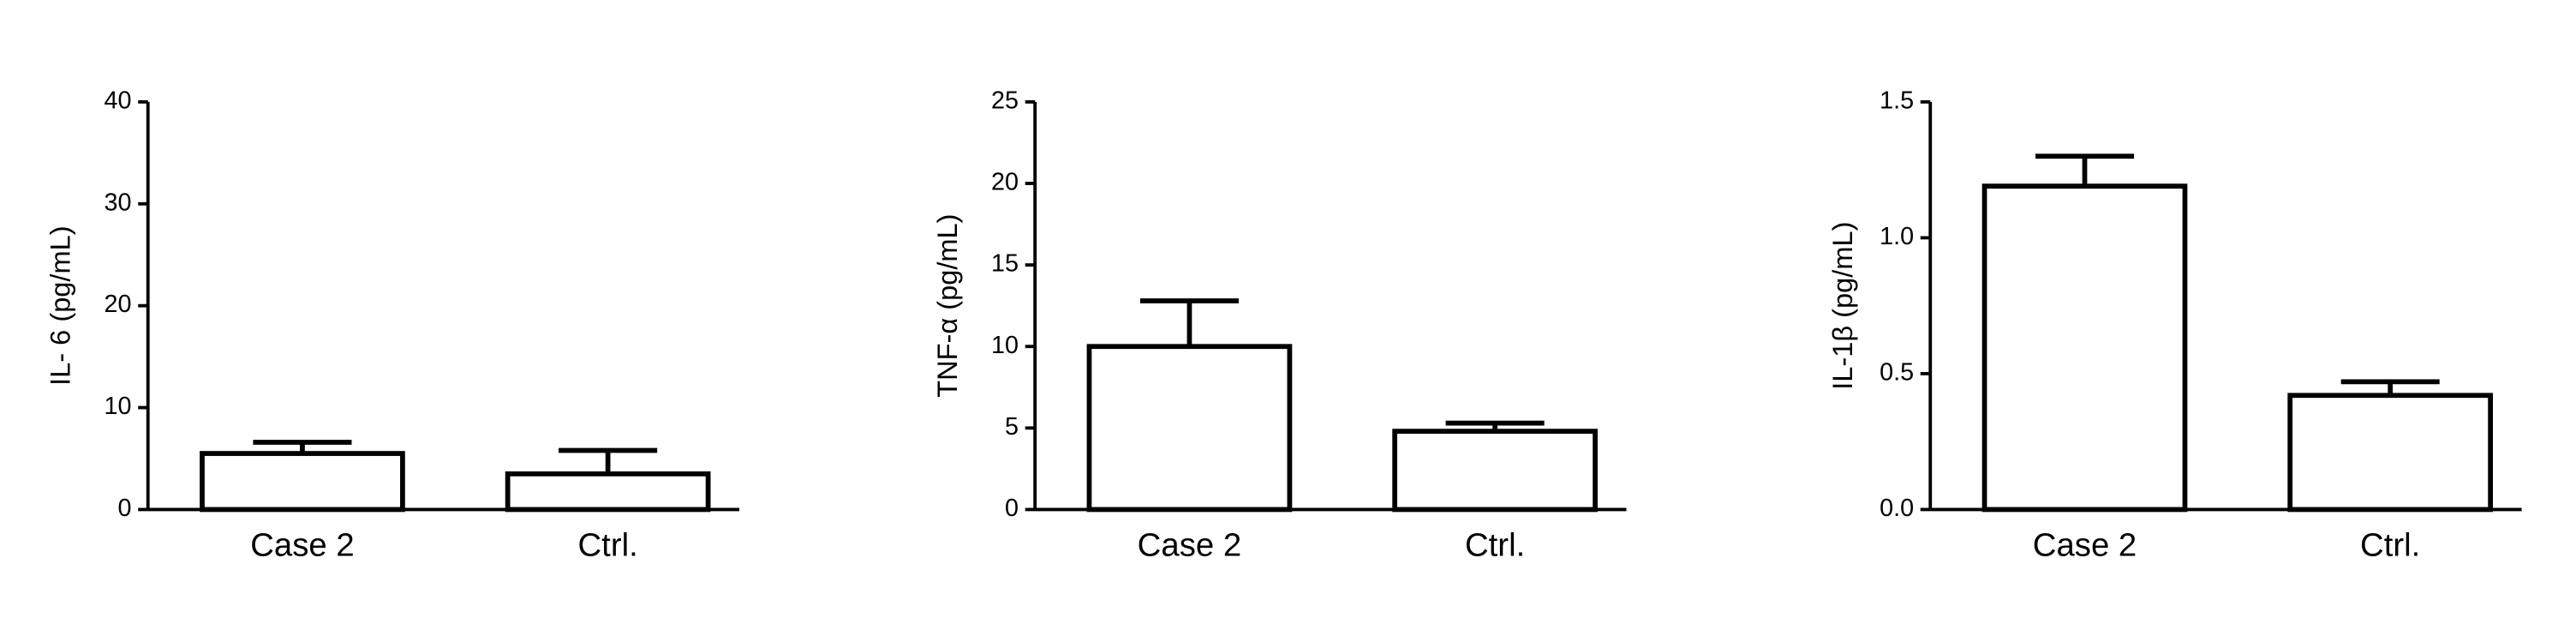 The image size is (2576, 618). I want to click on y-tick-label: 1.5, so click(1897, 100).